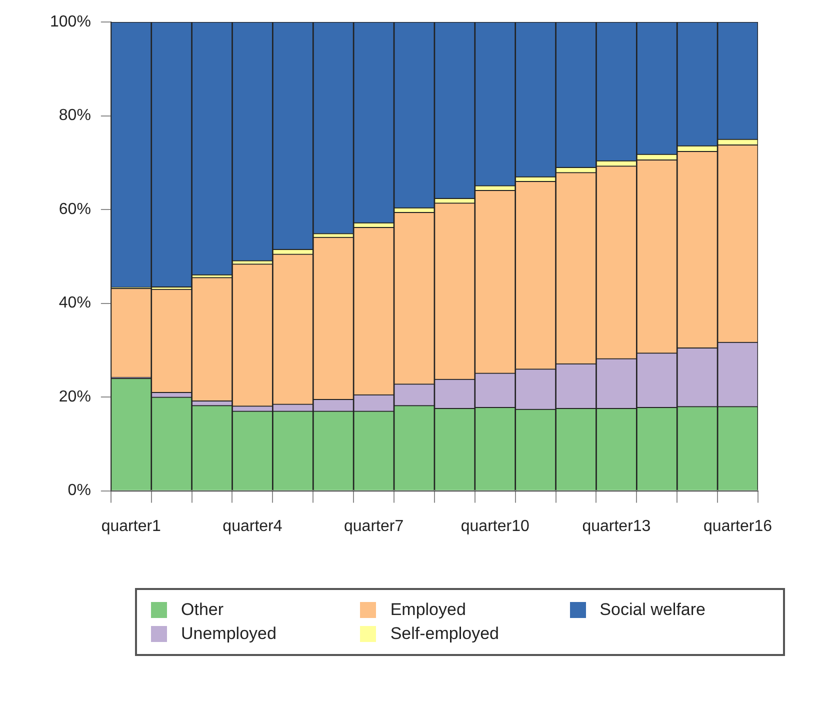  Describe the element at coordinates (74, 209) in the screenshot. I see `y-tick-label: 60%` at that location.